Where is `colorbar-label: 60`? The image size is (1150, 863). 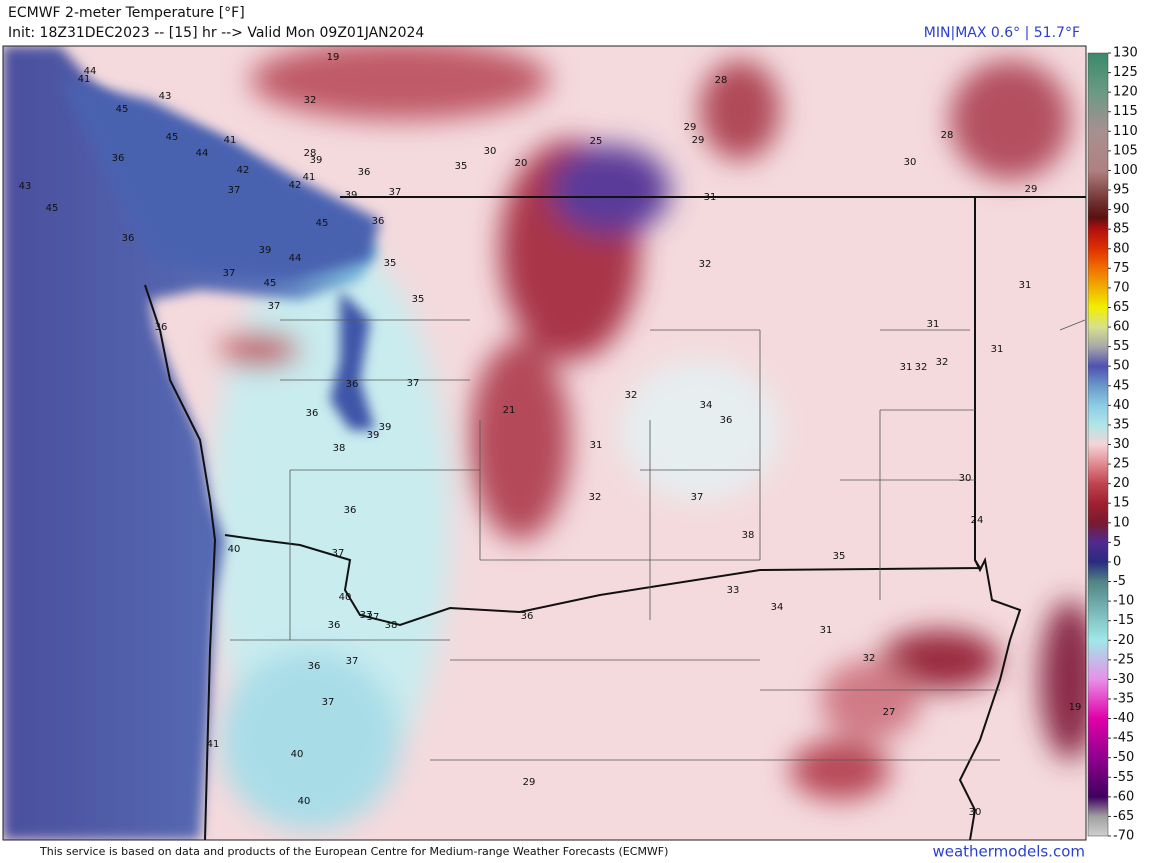
colorbar-label: 60 is located at coordinates (1121, 327).